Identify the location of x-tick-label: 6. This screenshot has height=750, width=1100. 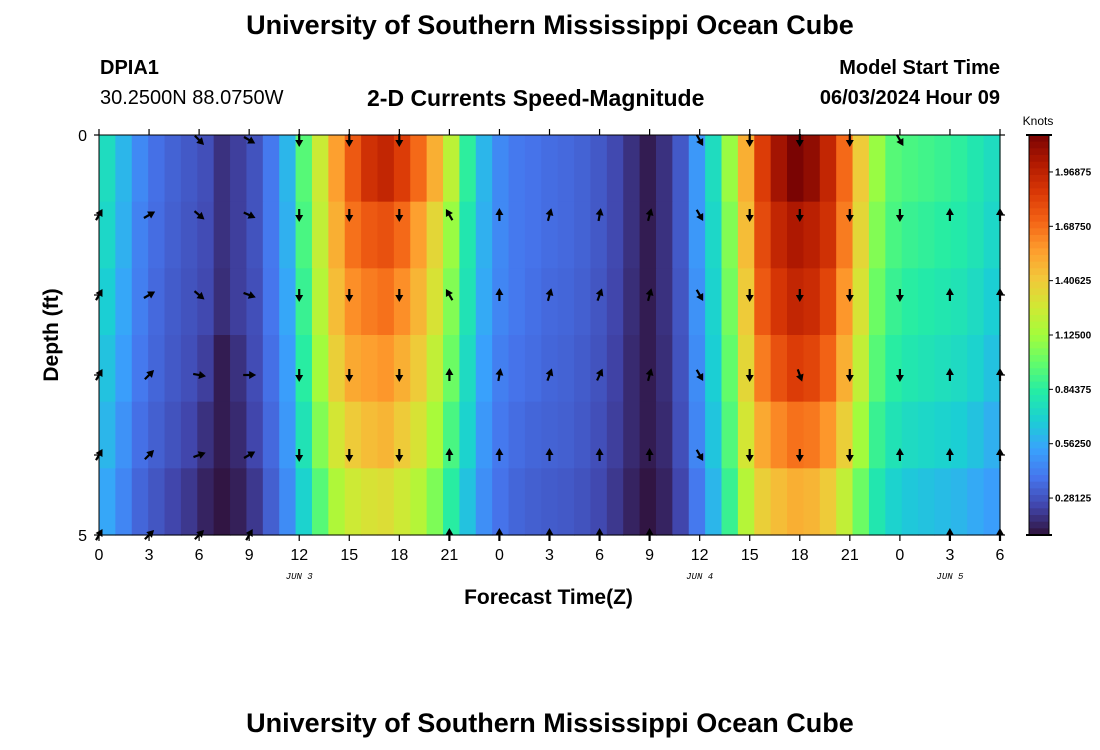
(1000, 555).